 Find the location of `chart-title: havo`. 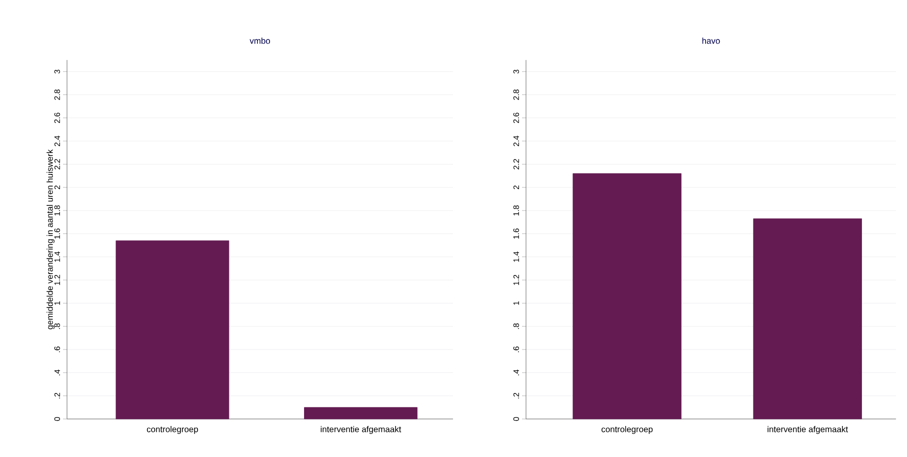

chart-title: havo is located at coordinates (711, 41).